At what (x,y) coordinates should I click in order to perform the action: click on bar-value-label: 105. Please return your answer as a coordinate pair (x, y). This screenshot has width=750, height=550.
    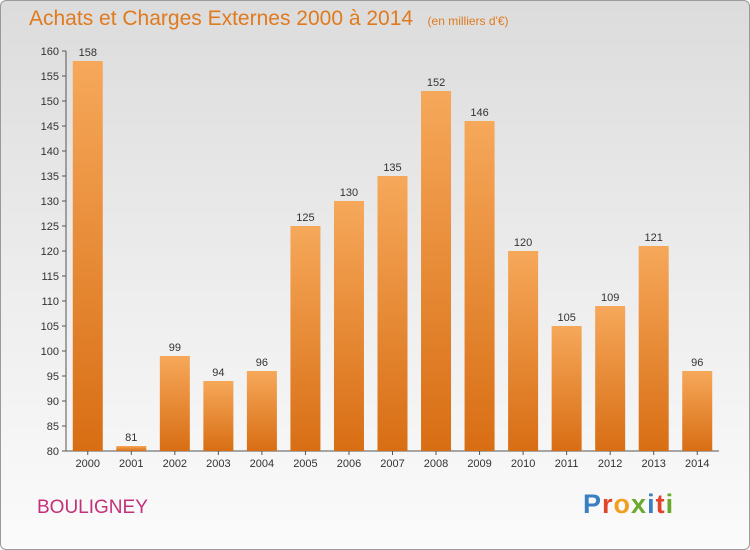
    Looking at the image, I should click on (566, 318).